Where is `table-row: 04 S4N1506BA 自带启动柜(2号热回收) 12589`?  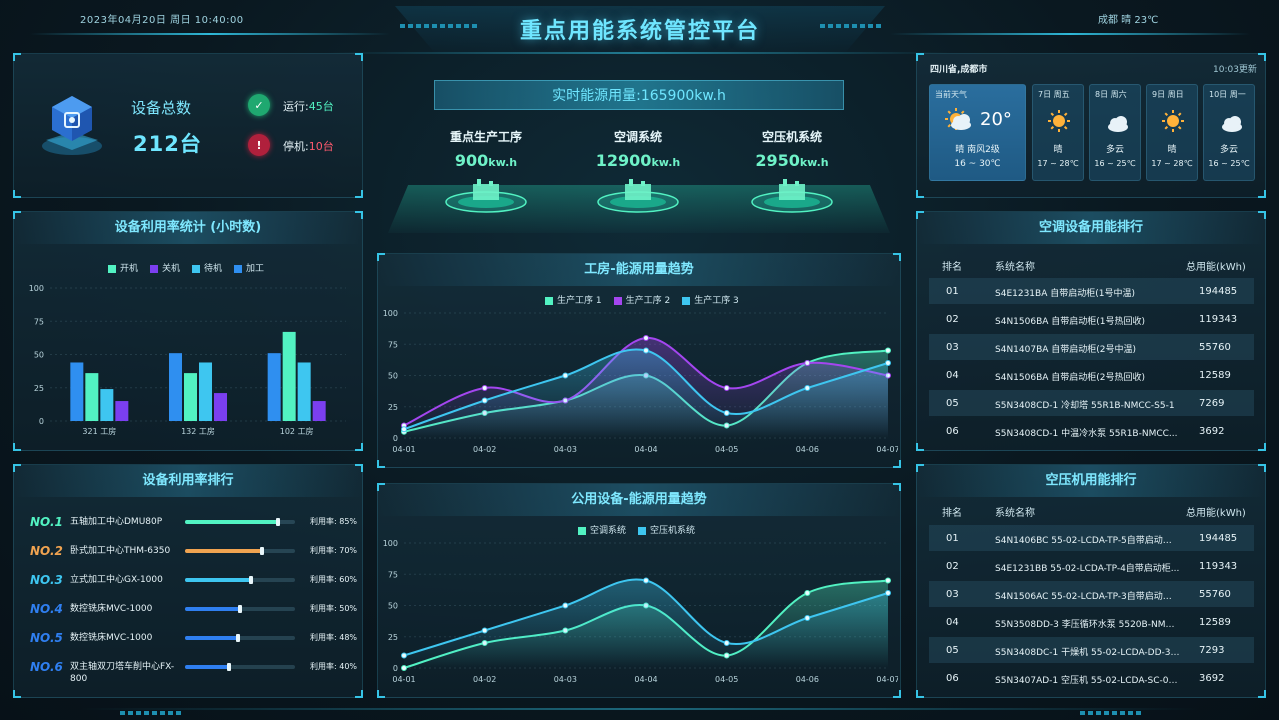
table-row: 04 S4N1506BA 自带启动柜(2号热回收) 12589 is located at coordinates (1091, 375).